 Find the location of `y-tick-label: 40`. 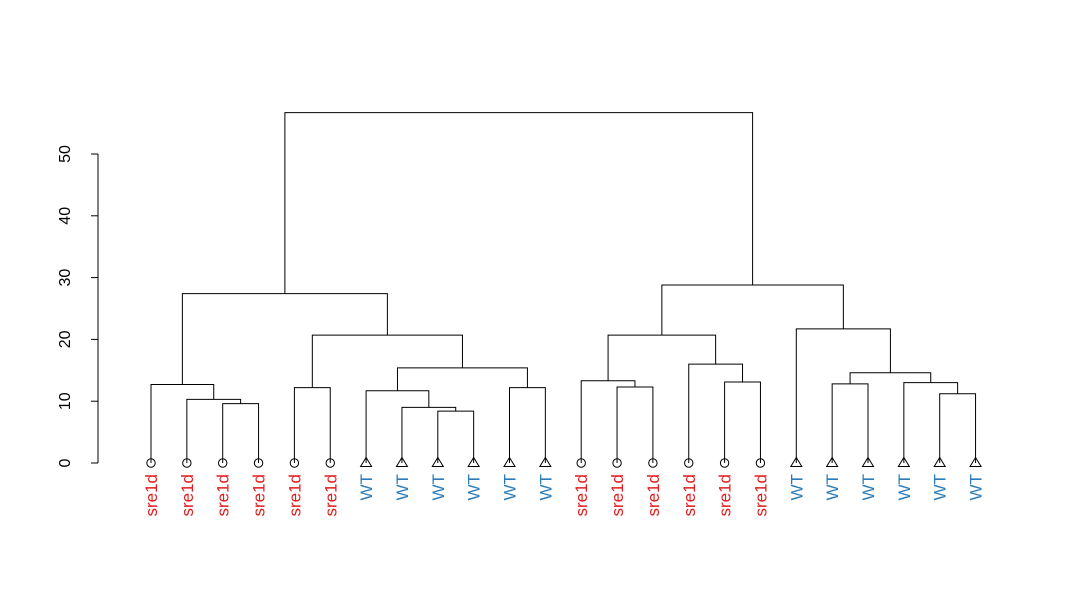

y-tick-label: 40 is located at coordinates (65, 216).